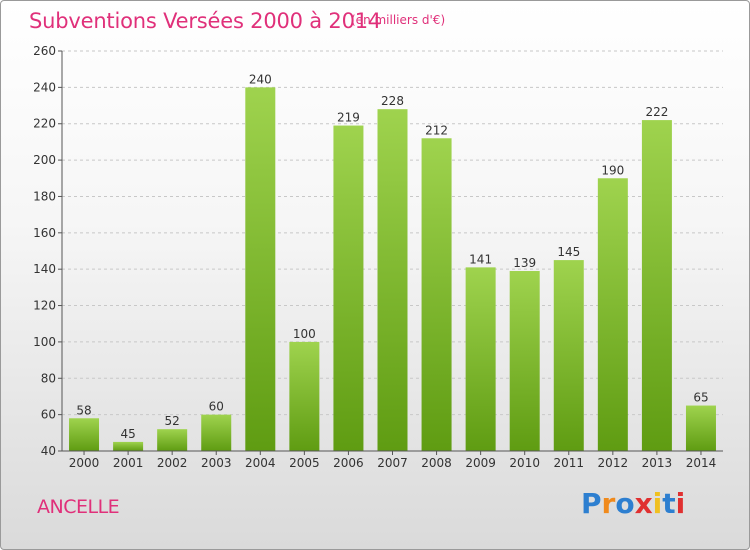  What do you see at coordinates (701, 463) in the screenshot?
I see `x-tick-label: 2014` at bounding box center [701, 463].